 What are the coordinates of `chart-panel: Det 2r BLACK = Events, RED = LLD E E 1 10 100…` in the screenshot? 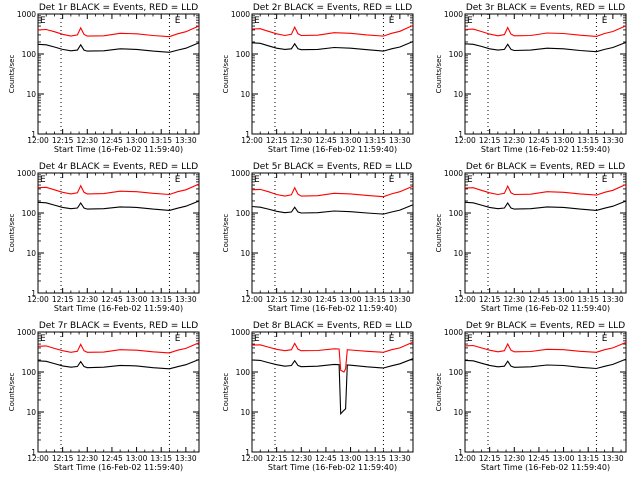 It's located at (318, 78).